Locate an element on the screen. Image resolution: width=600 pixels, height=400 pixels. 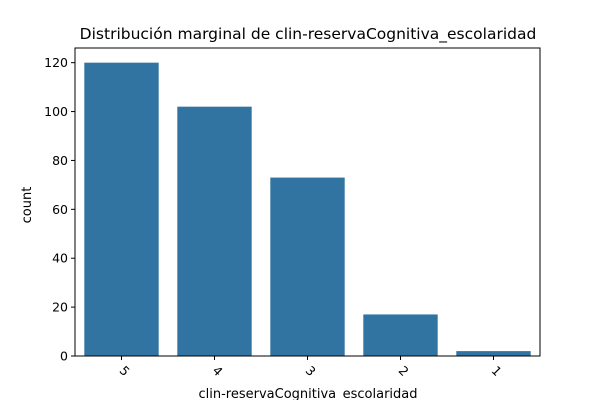
y-axis-label: count is located at coordinates (27, 205).